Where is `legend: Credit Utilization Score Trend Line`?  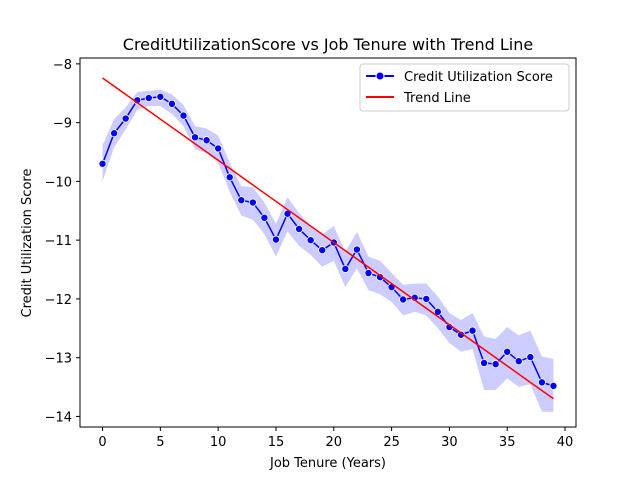 legend: Credit Utilization Score Trend Line is located at coordinates (464, 87).